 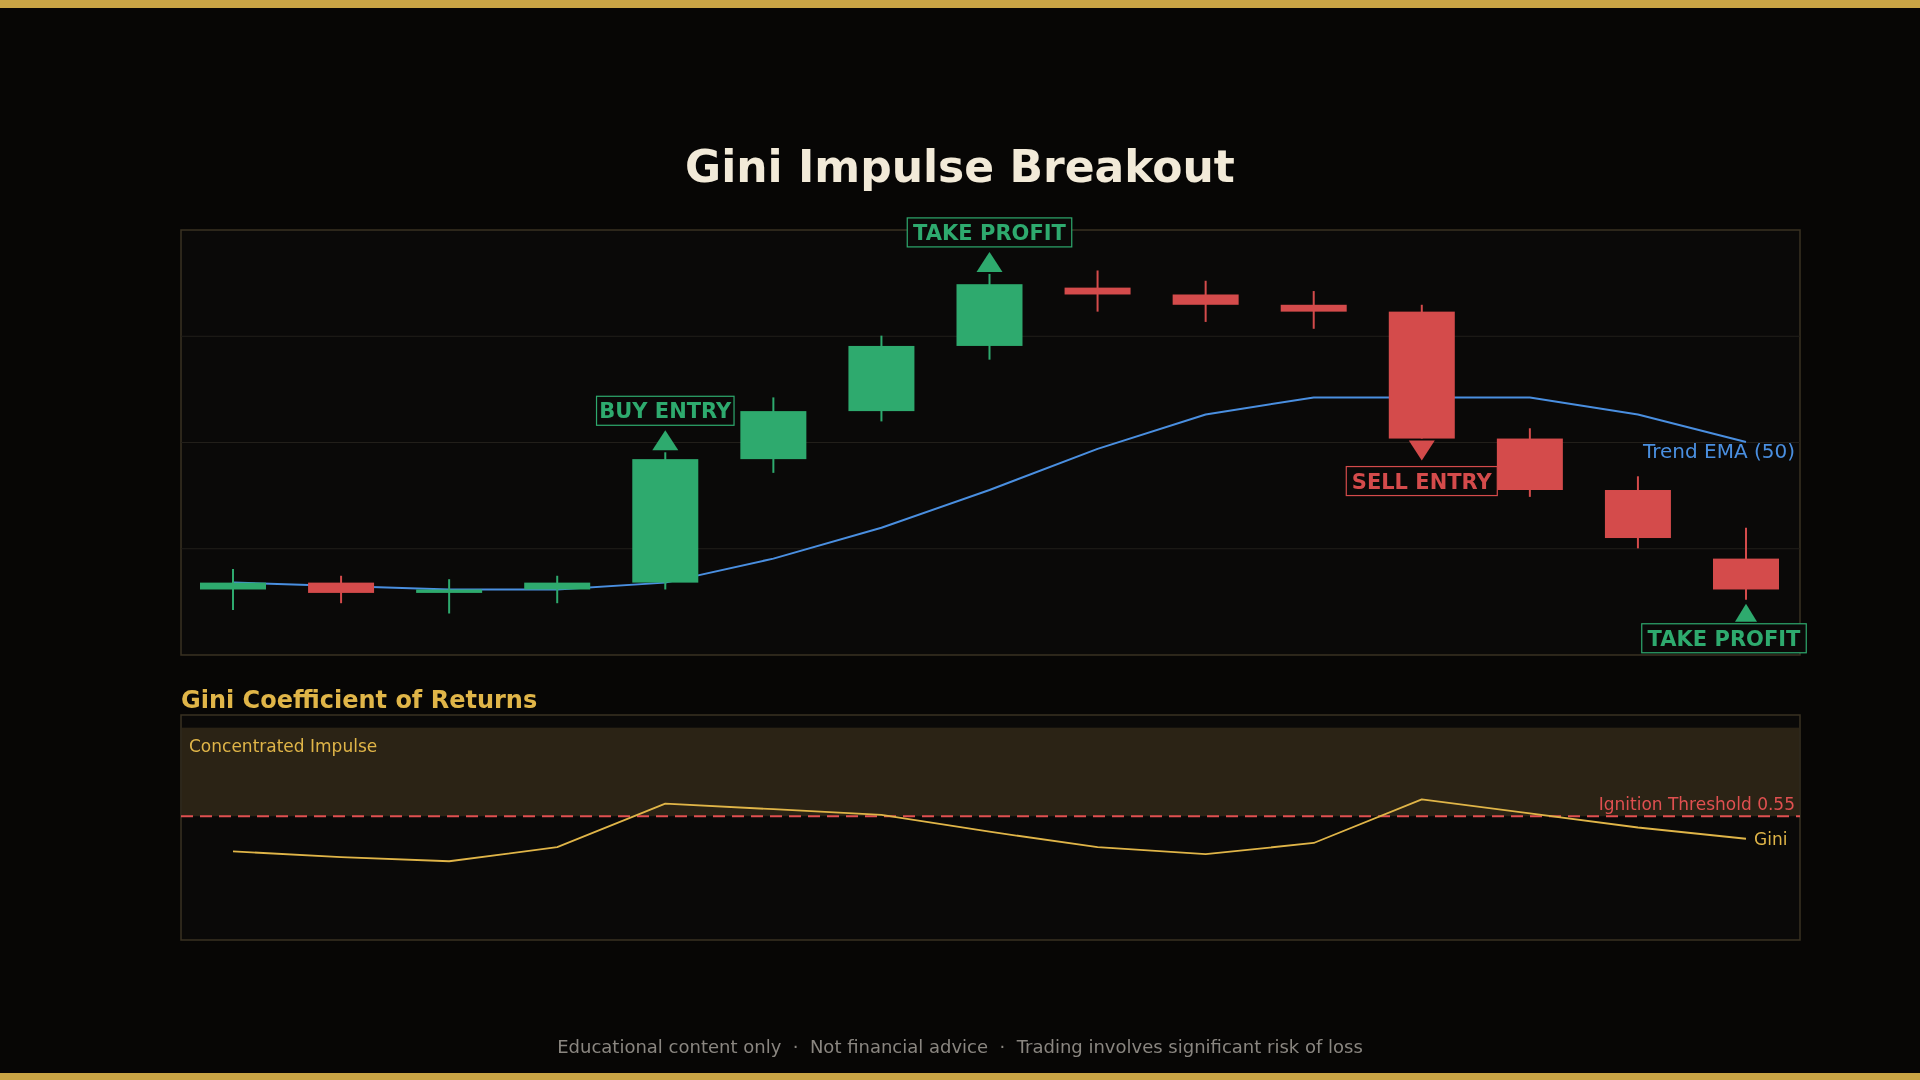 I want to click on ref-line-label: Ignition Threshold 0.55, so click(x=1696, y=804).